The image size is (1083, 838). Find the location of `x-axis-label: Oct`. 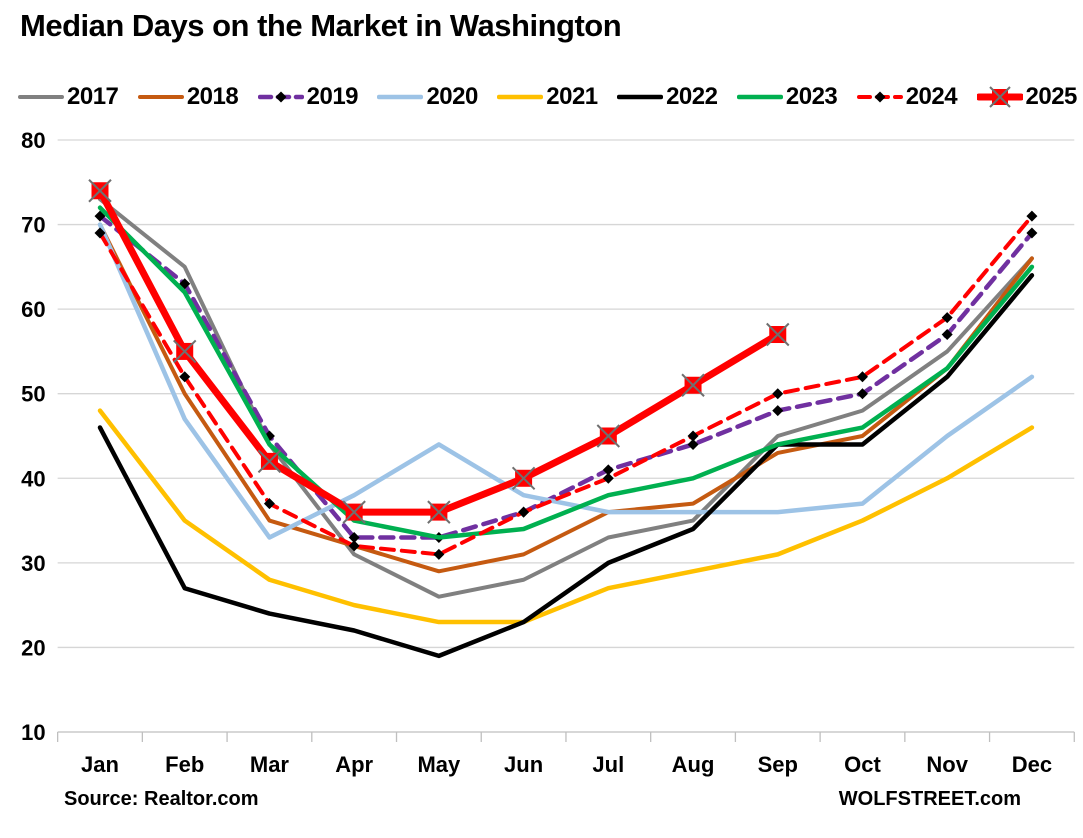

x-axis-label: Oct is located at coordinates (862, 764).